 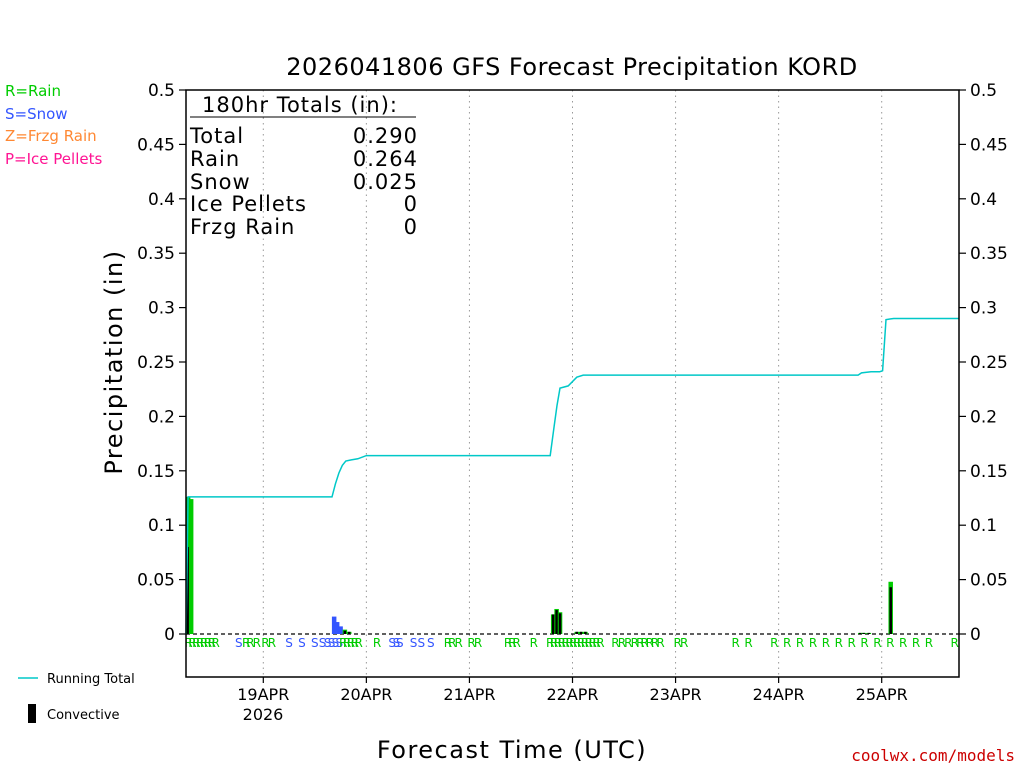 I want to click on x-tick-label: 24APR, so click(x=779, y=694).